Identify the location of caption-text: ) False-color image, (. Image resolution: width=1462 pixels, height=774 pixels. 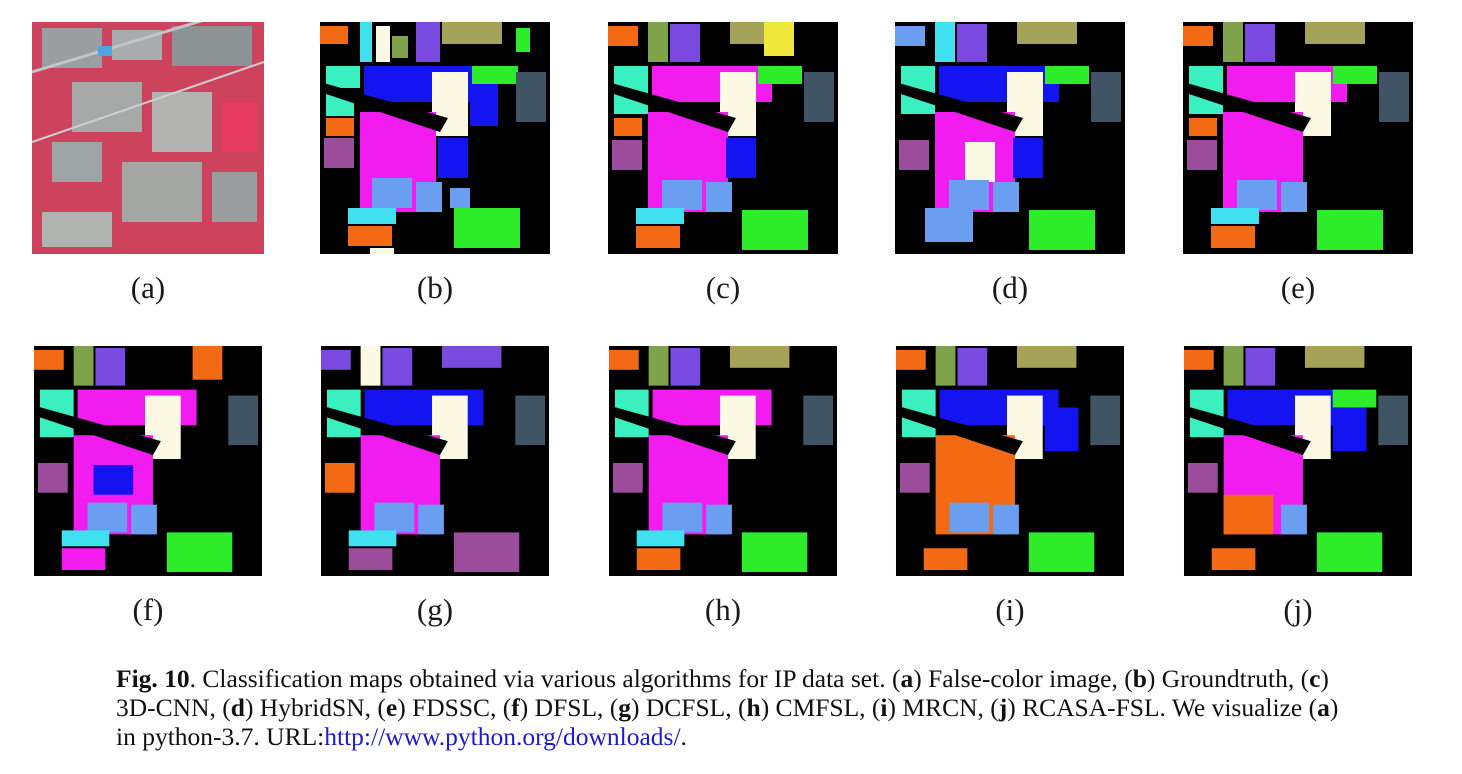
(1023, 678).